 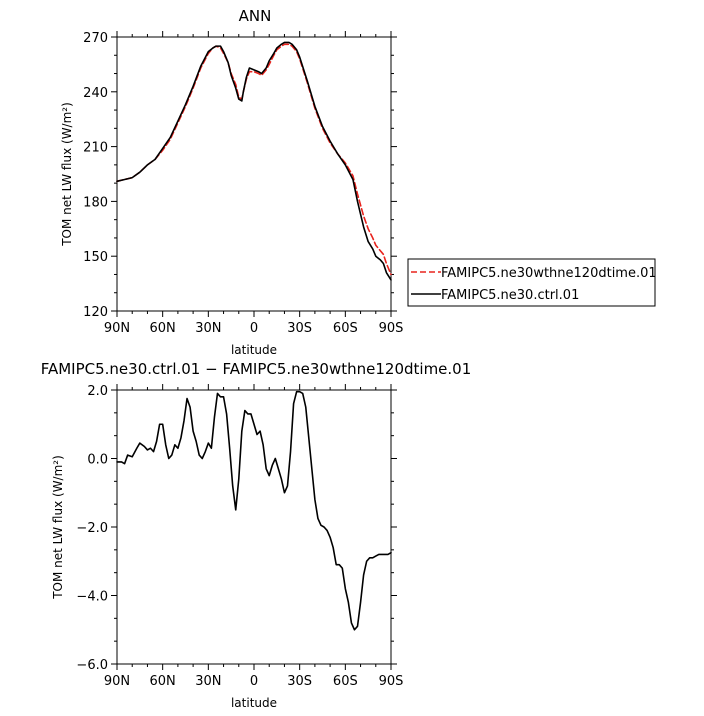 What do you see at coordinates (97, 460) in the screenshot?
I see `bottom-y-tick-label: 0.0` at bounding box center [97, 460].